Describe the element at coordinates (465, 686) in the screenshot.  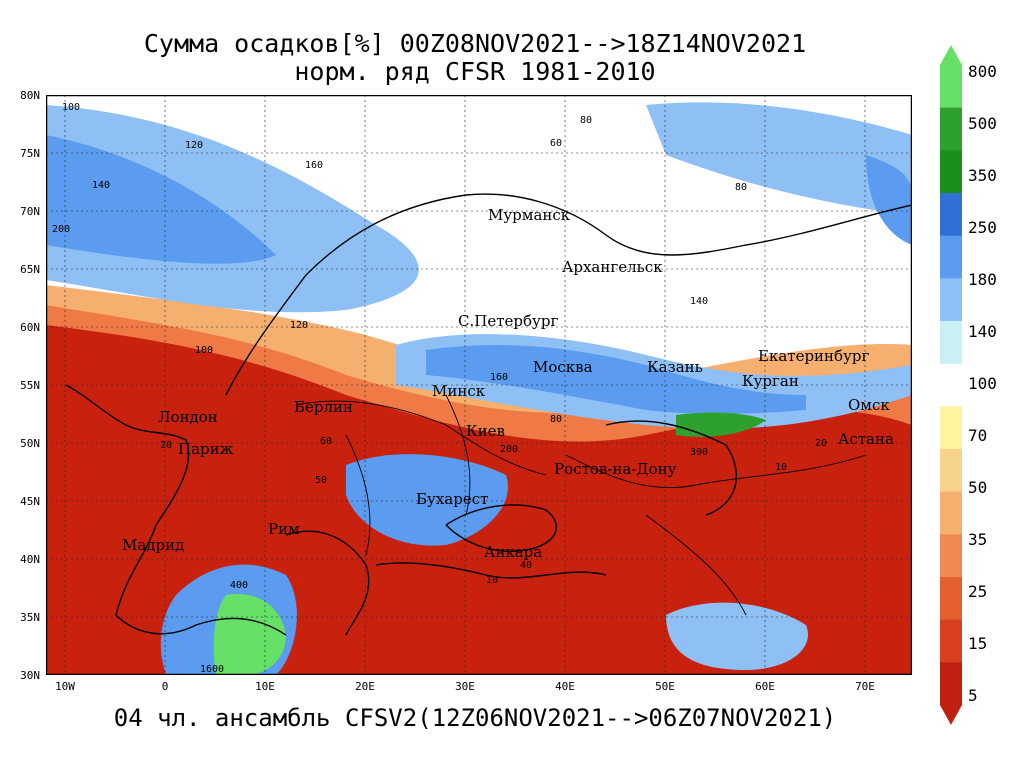
I see `lon-tick-label: 30E` at that location.